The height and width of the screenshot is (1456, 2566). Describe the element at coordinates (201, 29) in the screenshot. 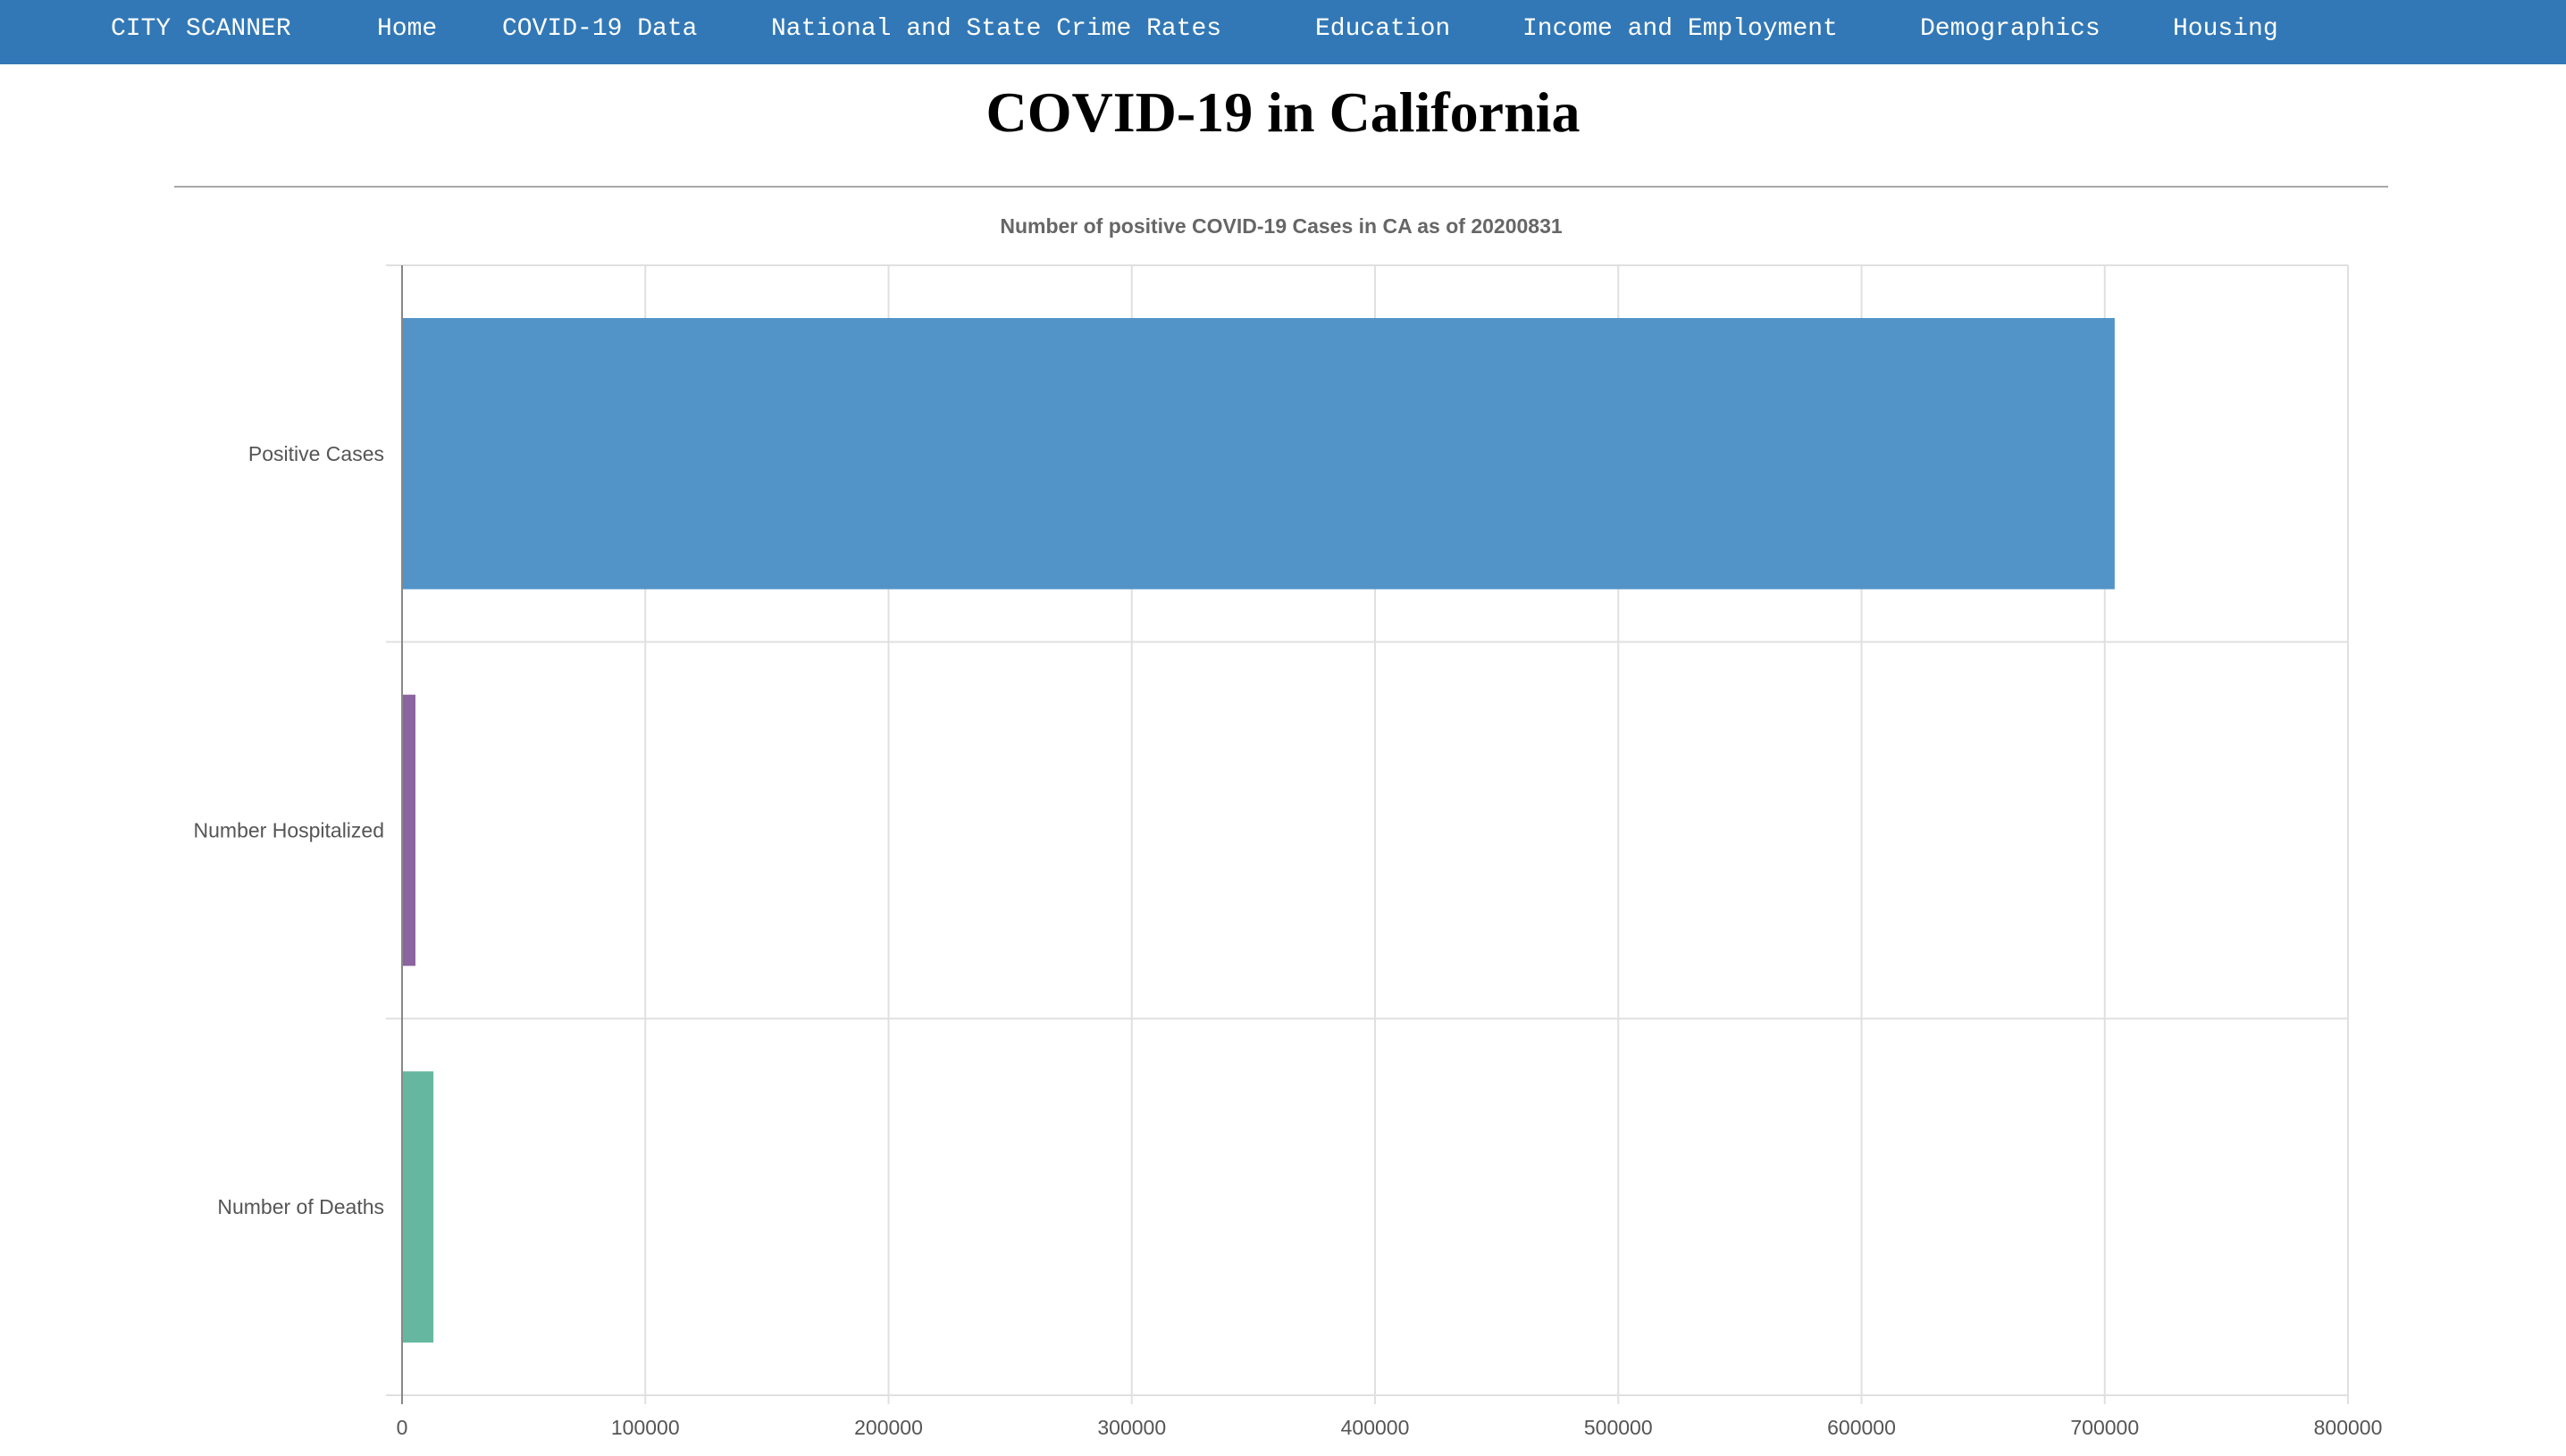

I see `brand-link: CITY SCANNER` at that location.